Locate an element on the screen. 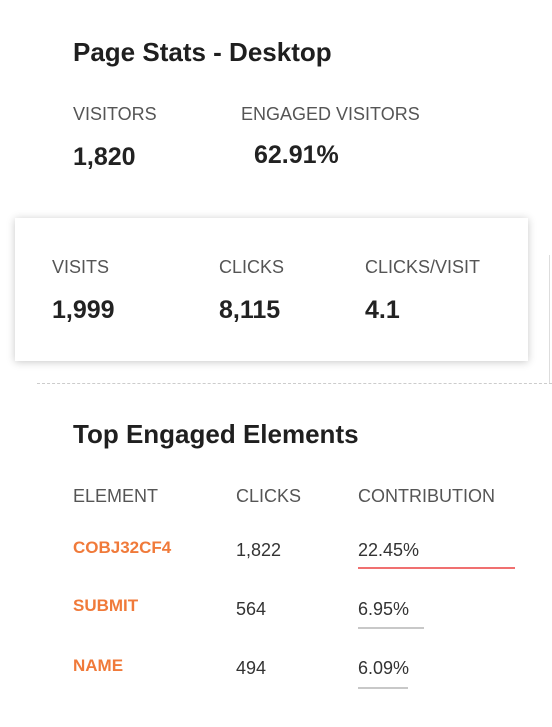 The width and height of the screenshot is (552, 727). column-header: CONTRIBUTION is located at coordinates (426, 496).